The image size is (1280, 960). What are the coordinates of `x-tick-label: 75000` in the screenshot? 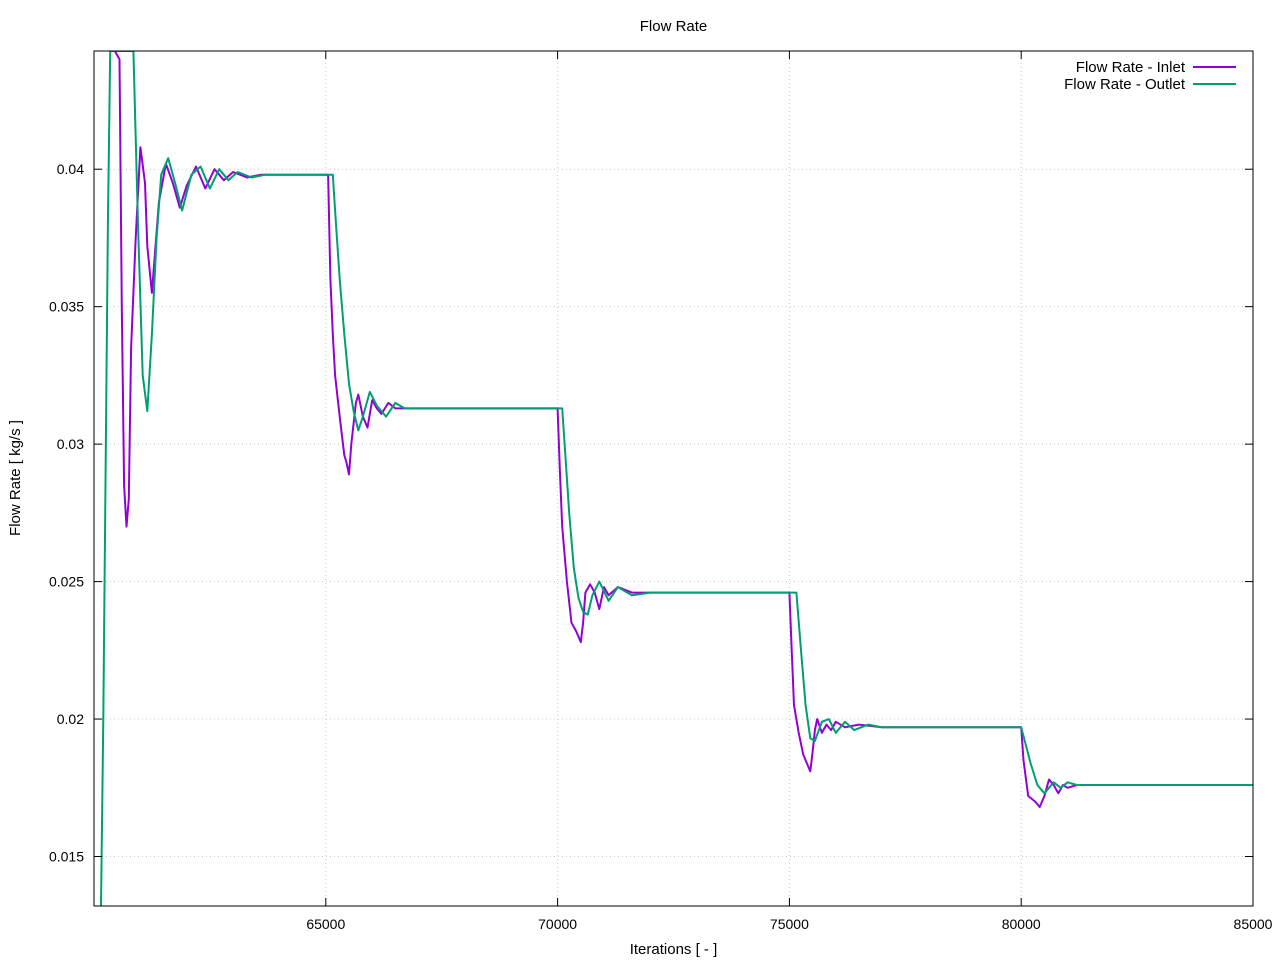 It's located at (789, 924).